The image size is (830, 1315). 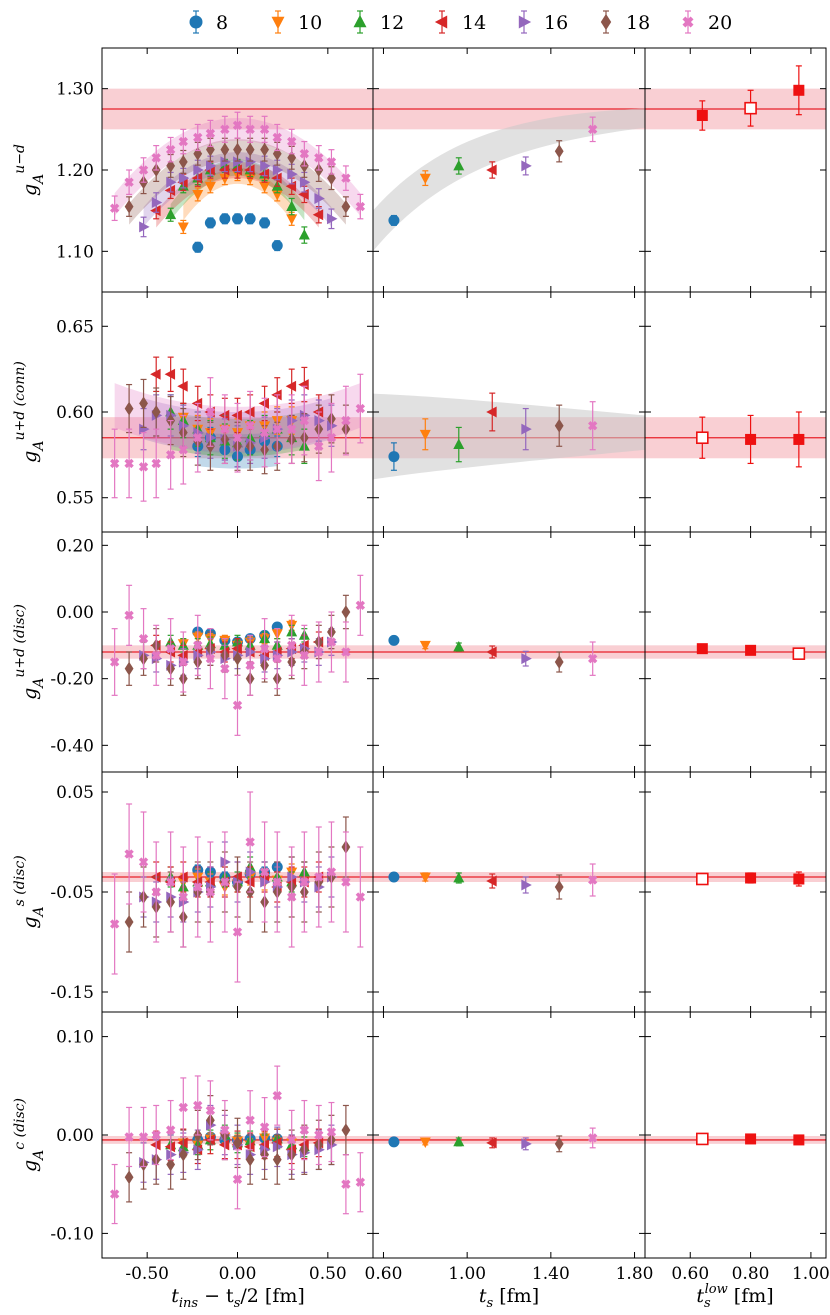 What do you see at coordinates (509, 1135) in the screenshot?
I see `panel-5-mid` at bounding box center [509, 1135].